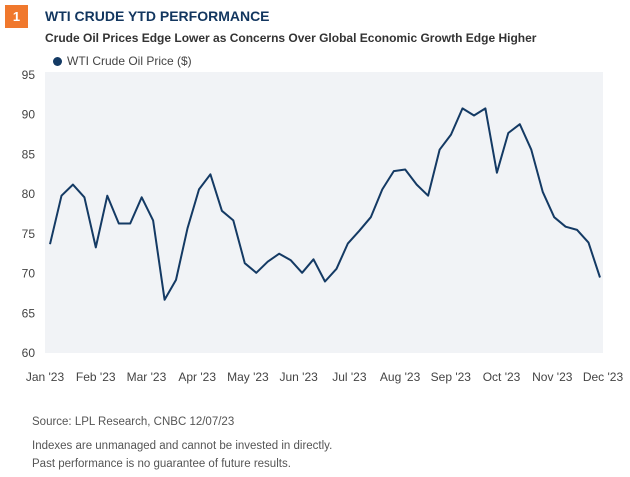 The image size is (630, 477). I want to click on chart-title: WTI CRUDE YTD PERFORMANCE, so click(157, 16).